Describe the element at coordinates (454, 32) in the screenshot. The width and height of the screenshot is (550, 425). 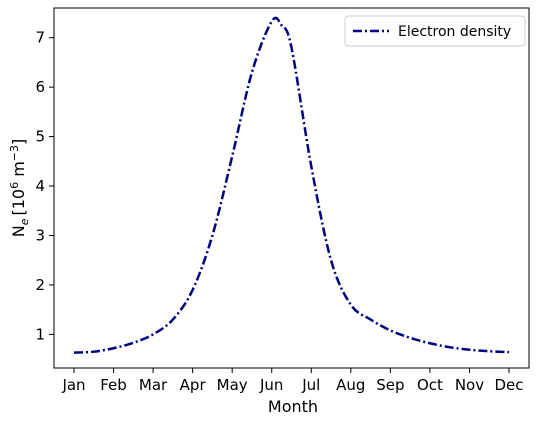
I see `legend-label: Electron density` at that location.